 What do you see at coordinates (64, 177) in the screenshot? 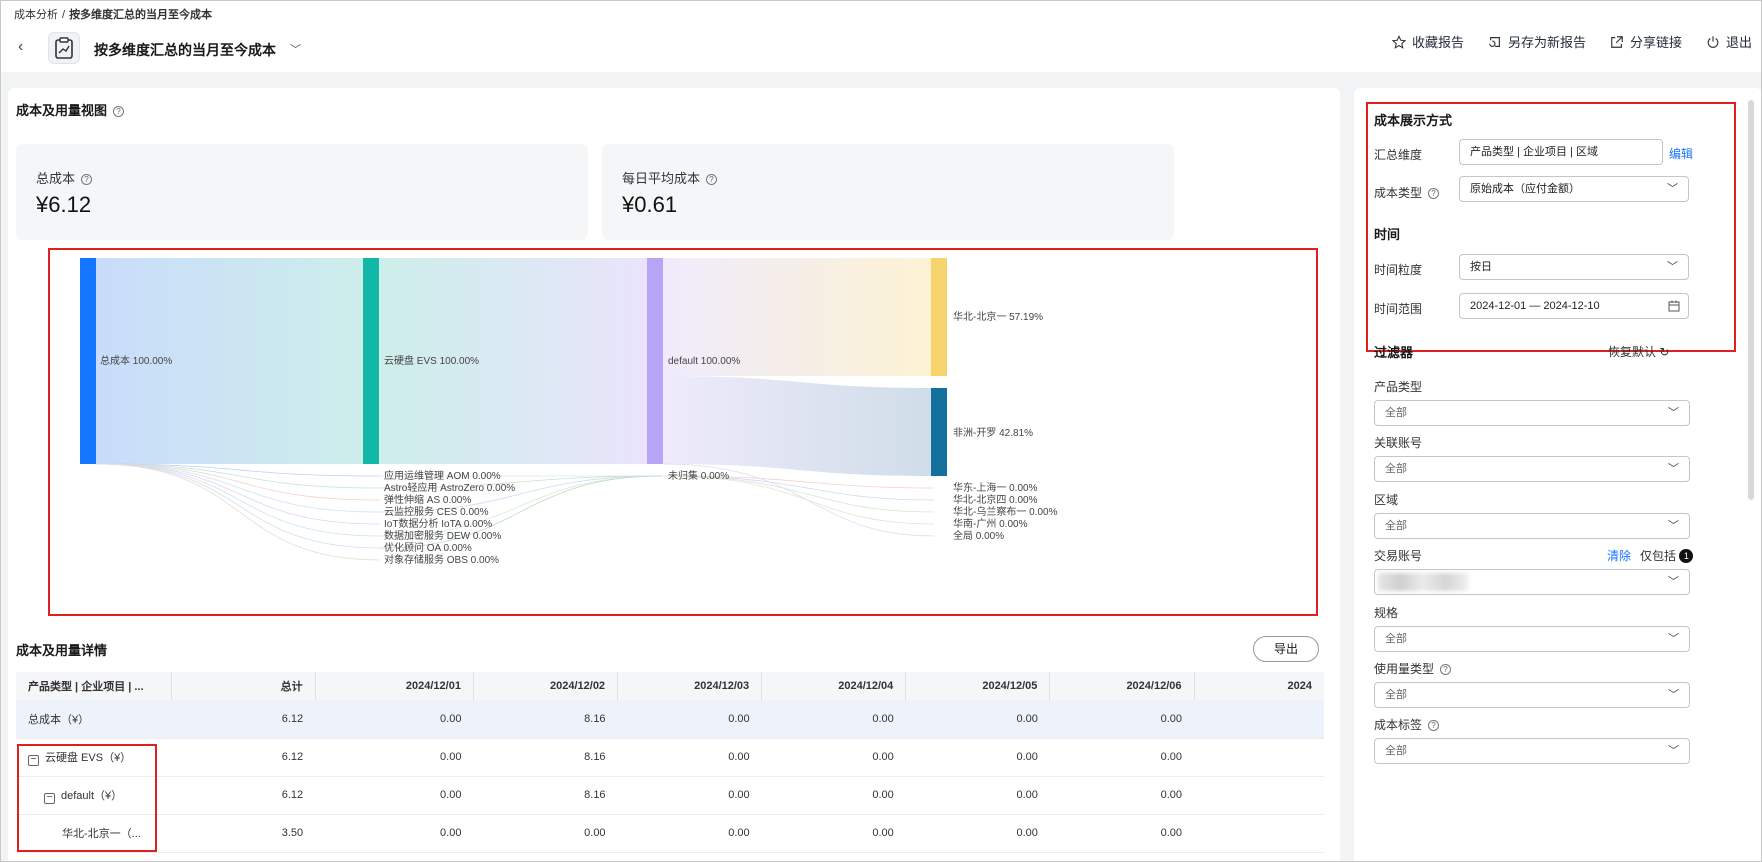
I see `total-cost-label: 总成本?` at bounding box center [64, 177].